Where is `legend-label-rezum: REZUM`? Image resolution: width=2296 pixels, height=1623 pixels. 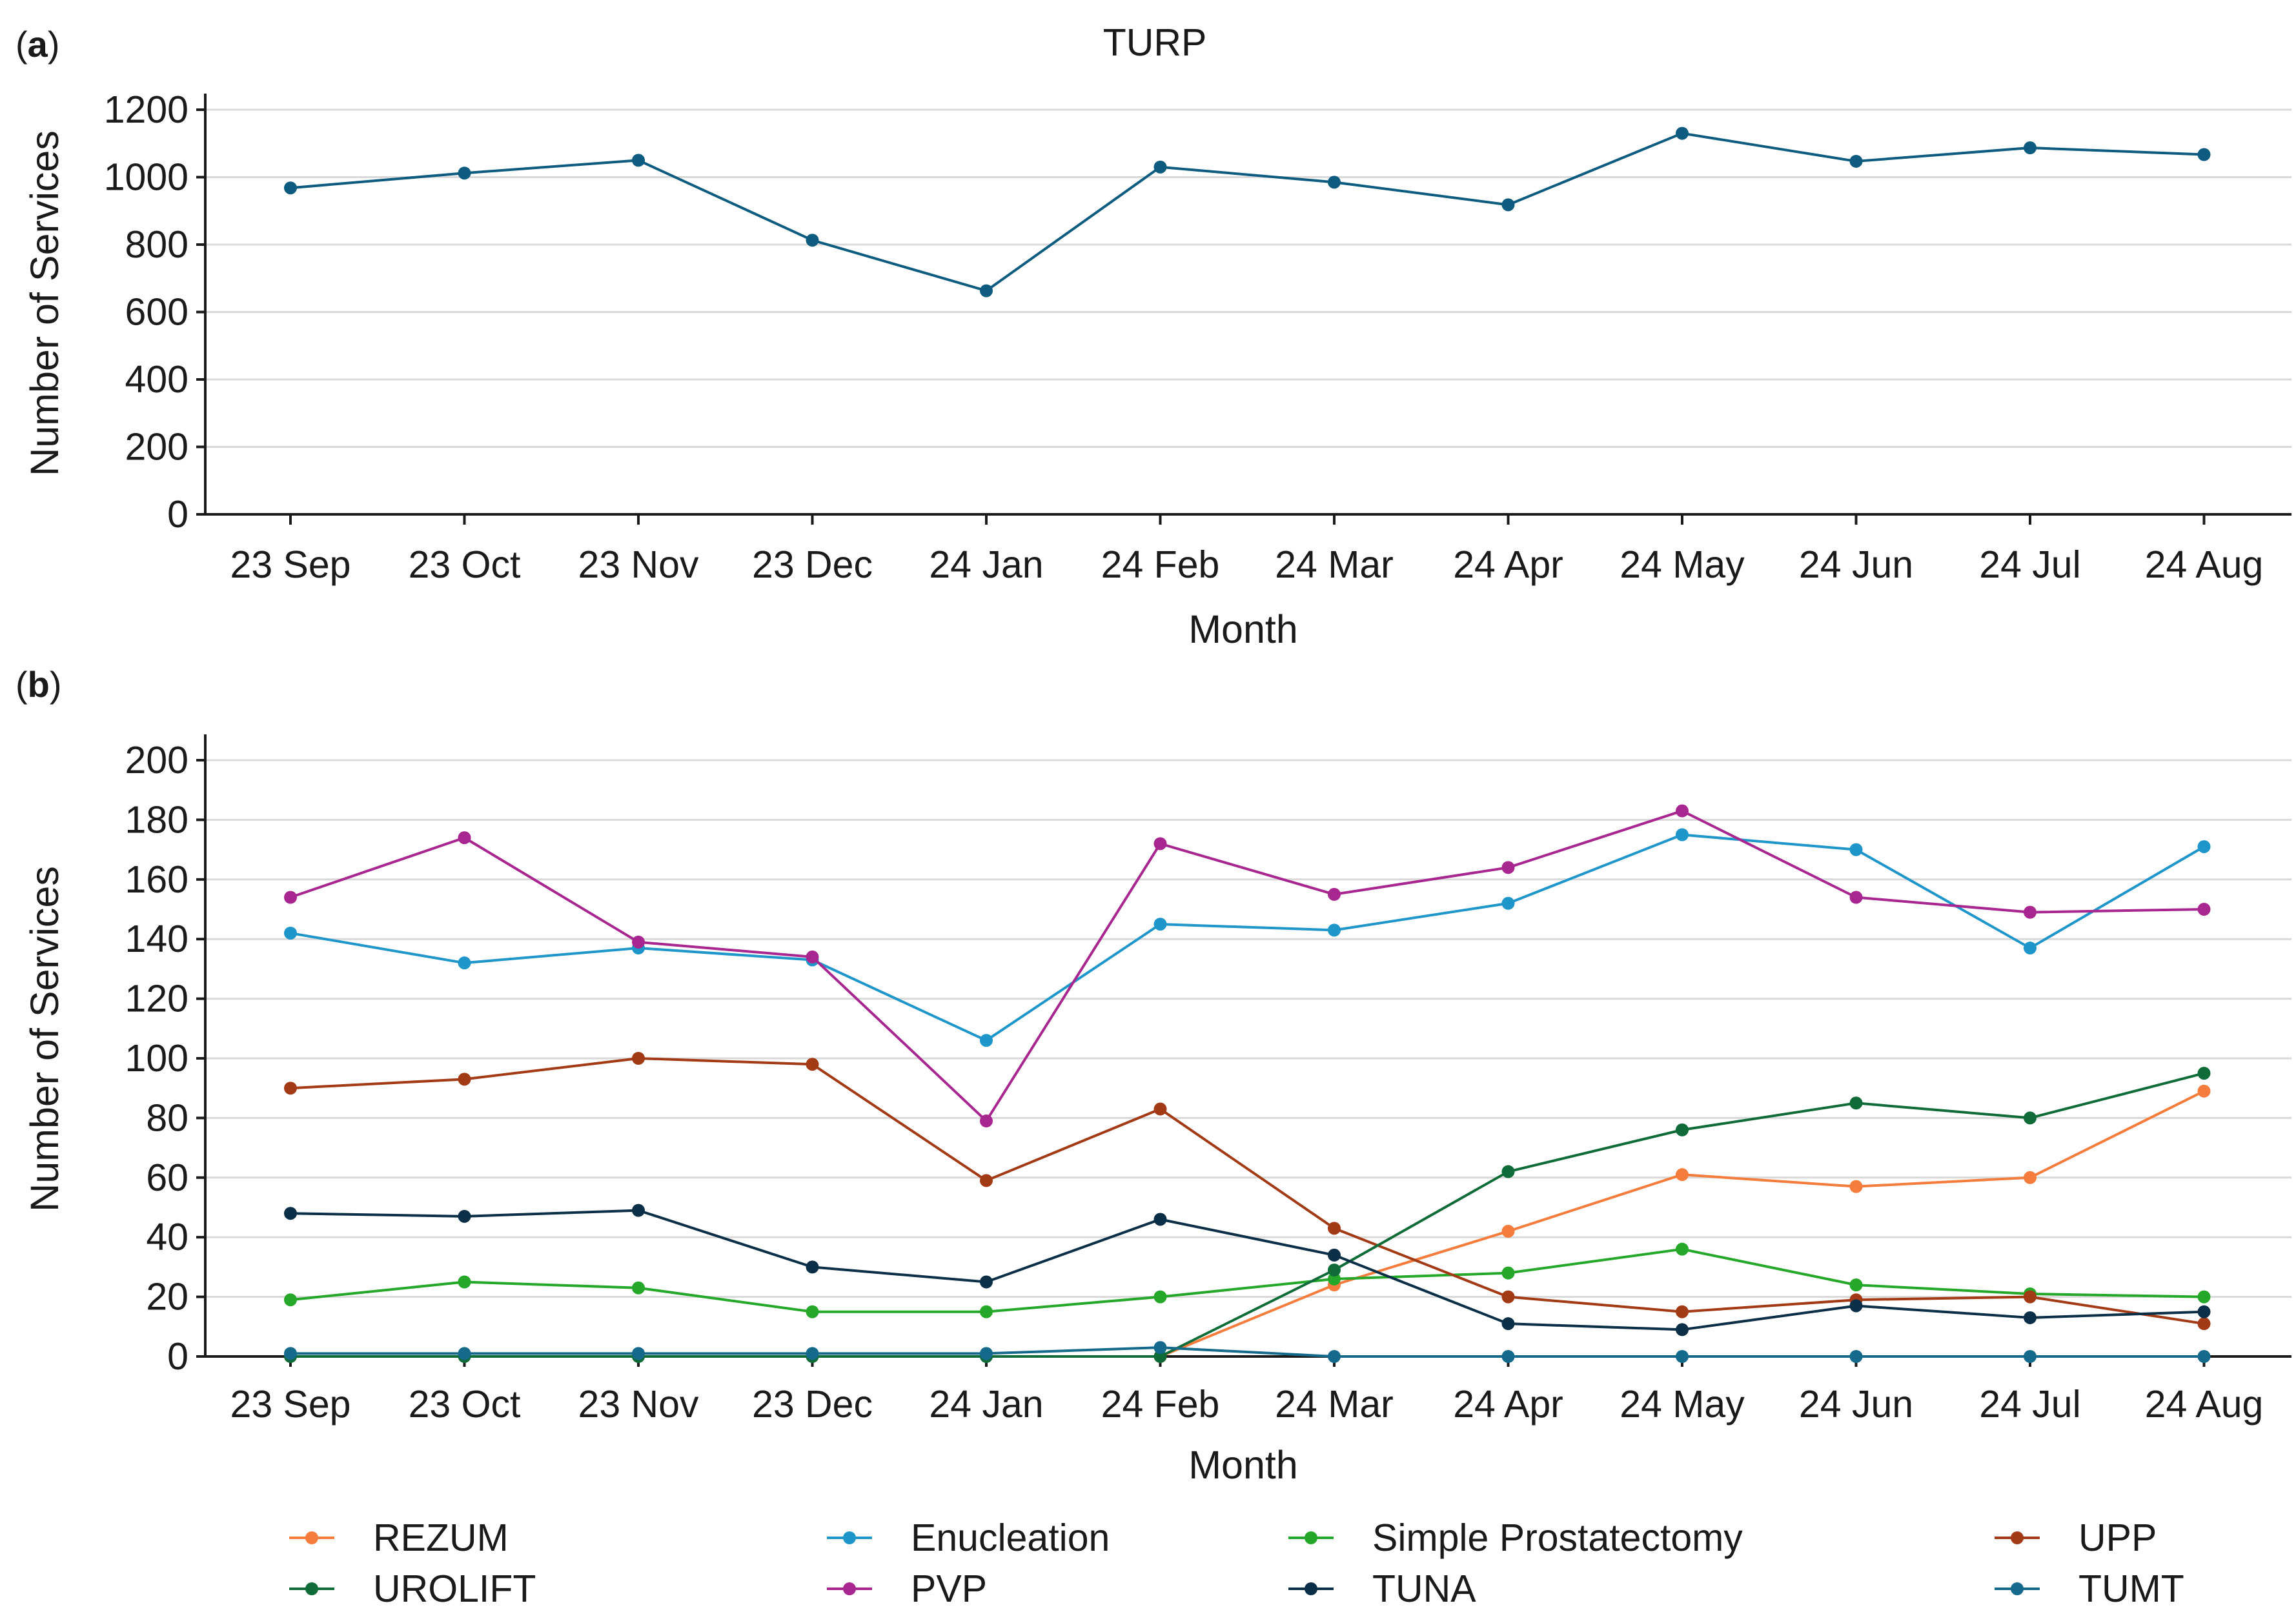 legend-label-rezum: REZUM is located at coordinates (441, 1538).